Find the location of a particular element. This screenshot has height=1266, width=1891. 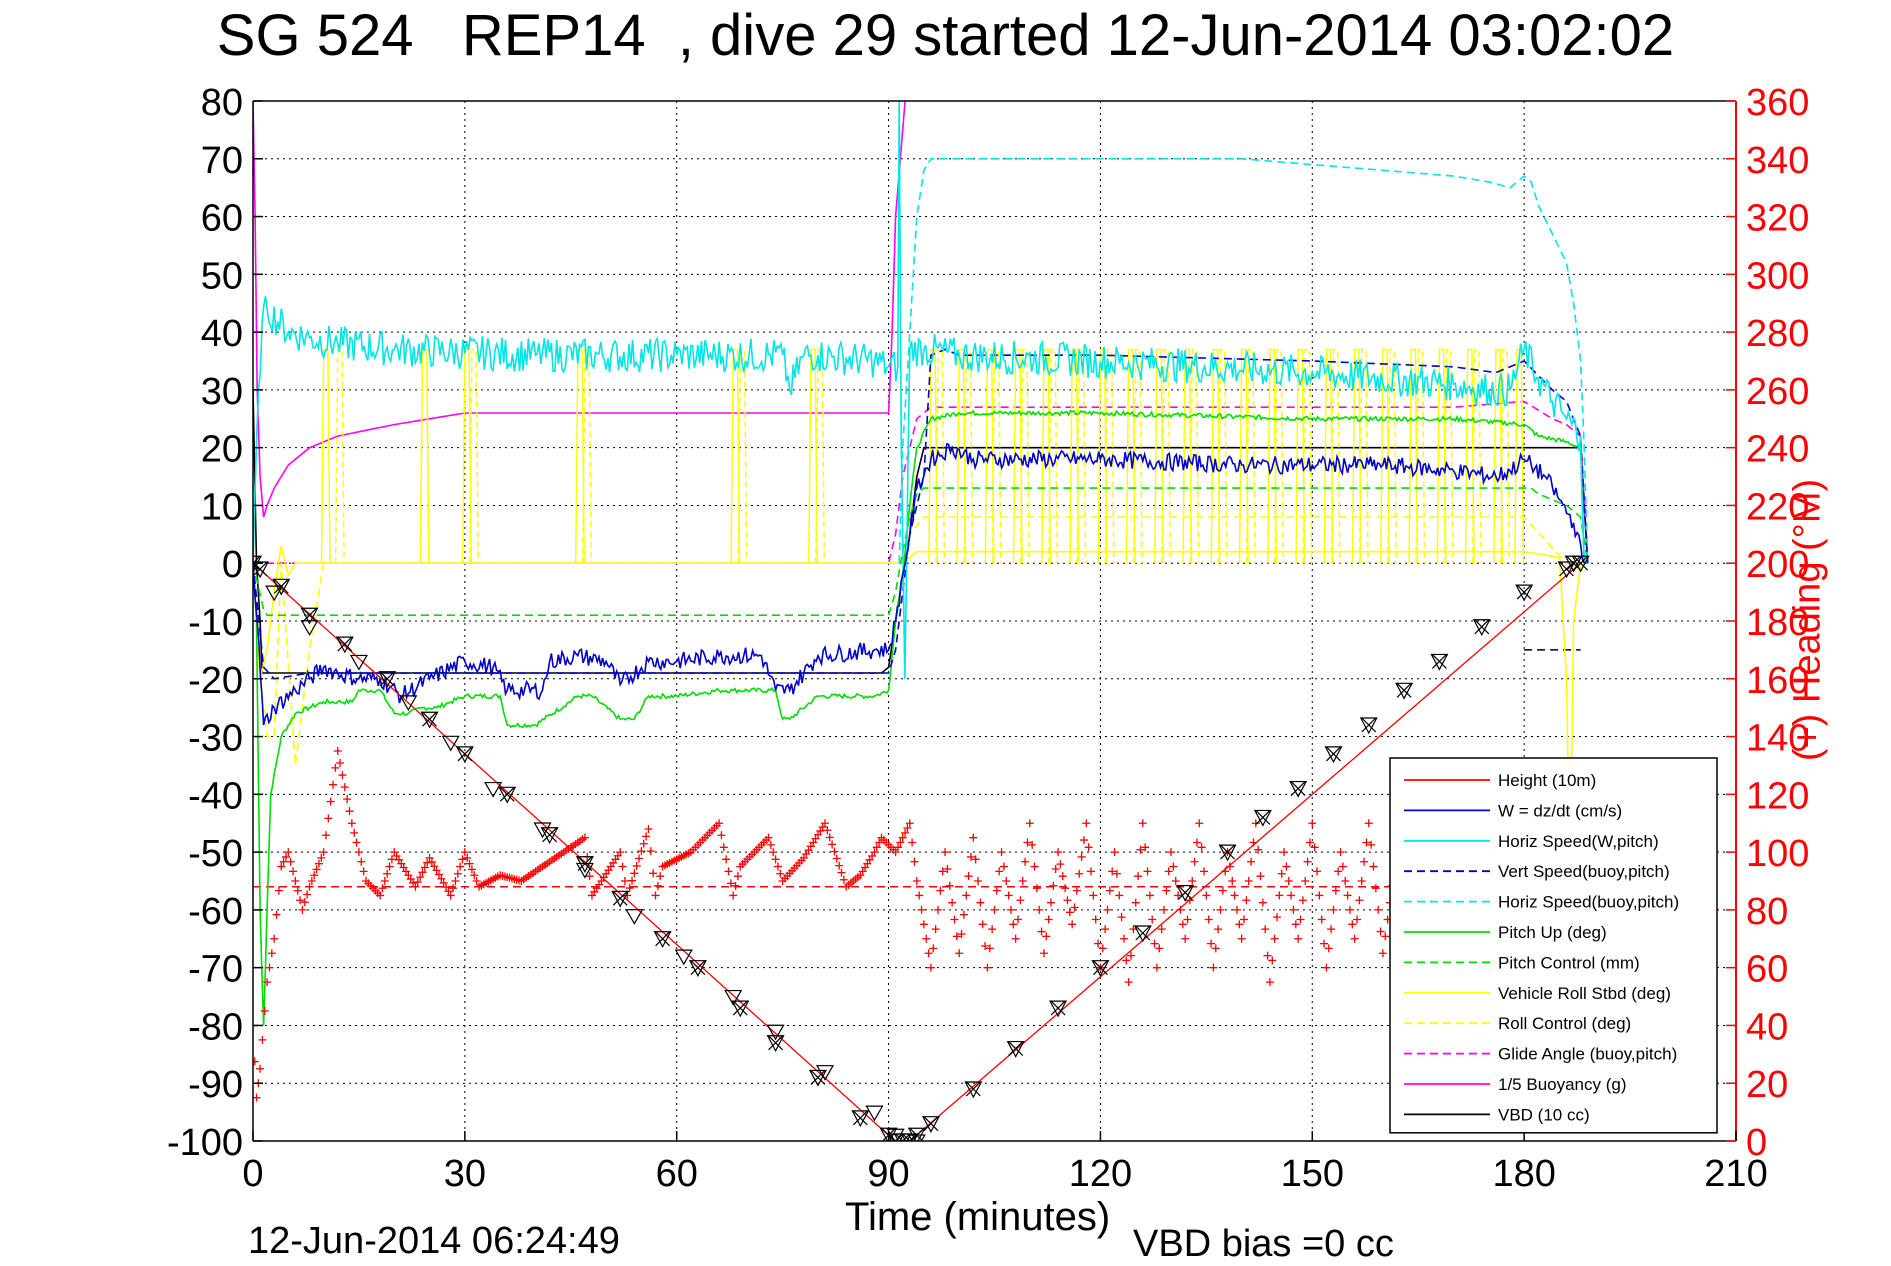

y2-tick-label: 60 is located at coordinates (1767, 970).